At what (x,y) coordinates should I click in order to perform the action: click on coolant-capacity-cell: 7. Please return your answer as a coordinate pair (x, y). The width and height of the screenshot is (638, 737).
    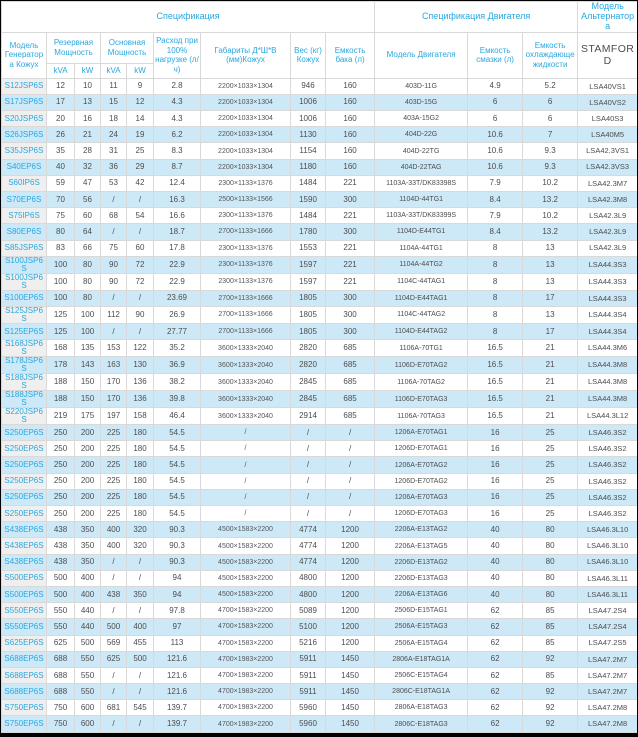
    Looking at the image, I should click on (550, 135).